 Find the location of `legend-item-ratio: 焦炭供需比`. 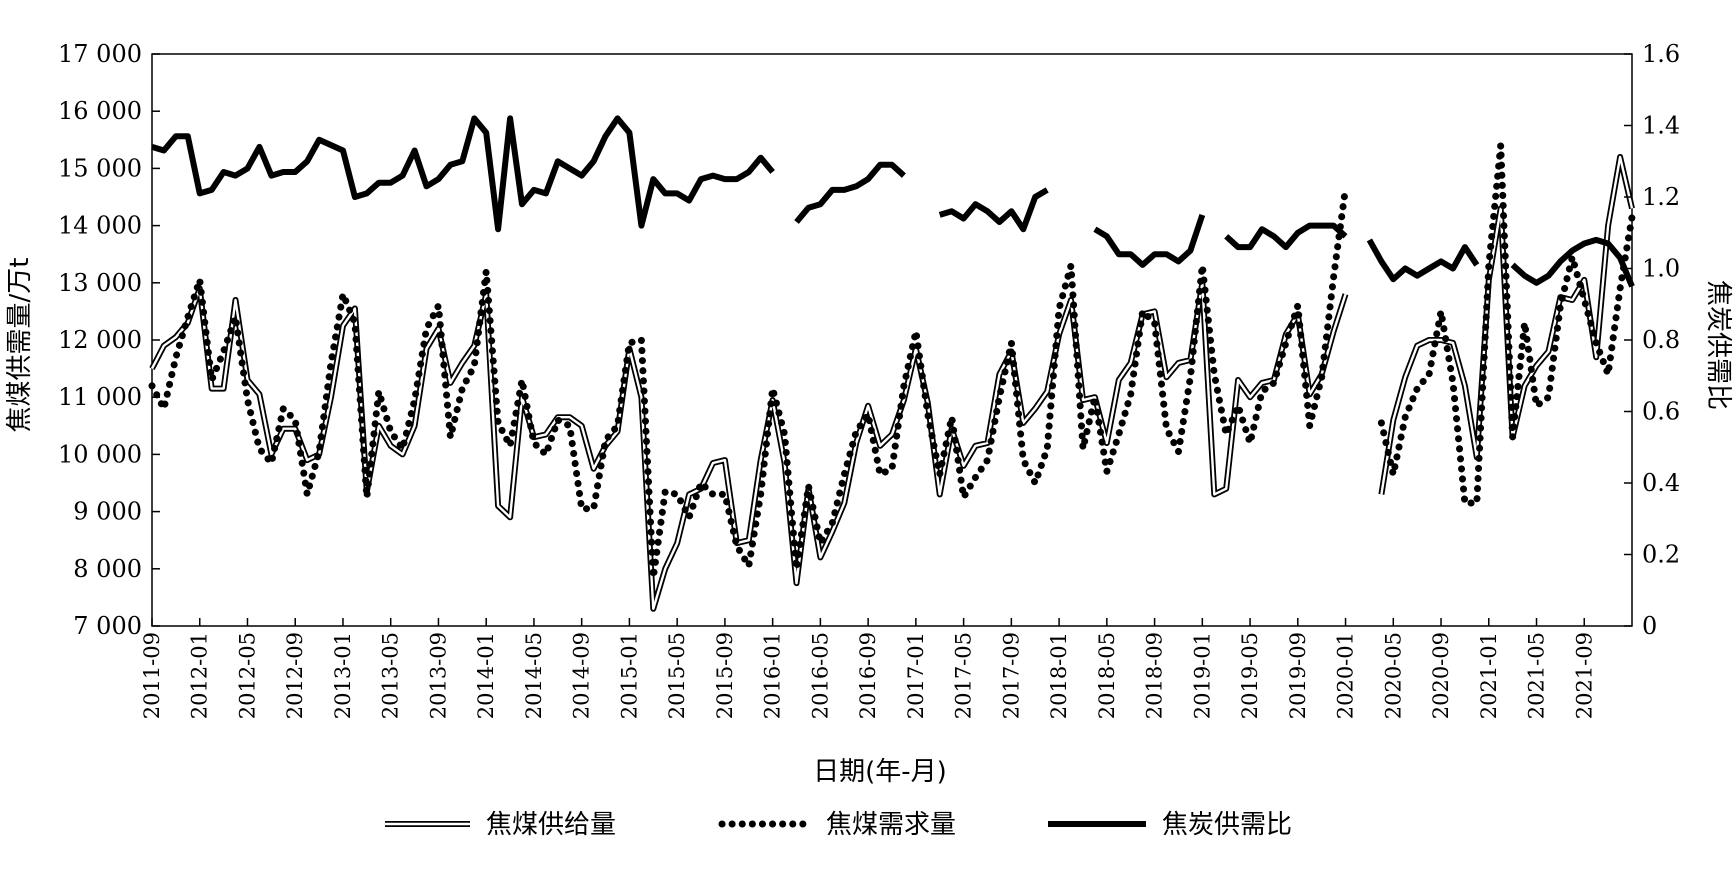

legend-item-ratio: 焦炭供需比 is located at coordinates (1170, 825).